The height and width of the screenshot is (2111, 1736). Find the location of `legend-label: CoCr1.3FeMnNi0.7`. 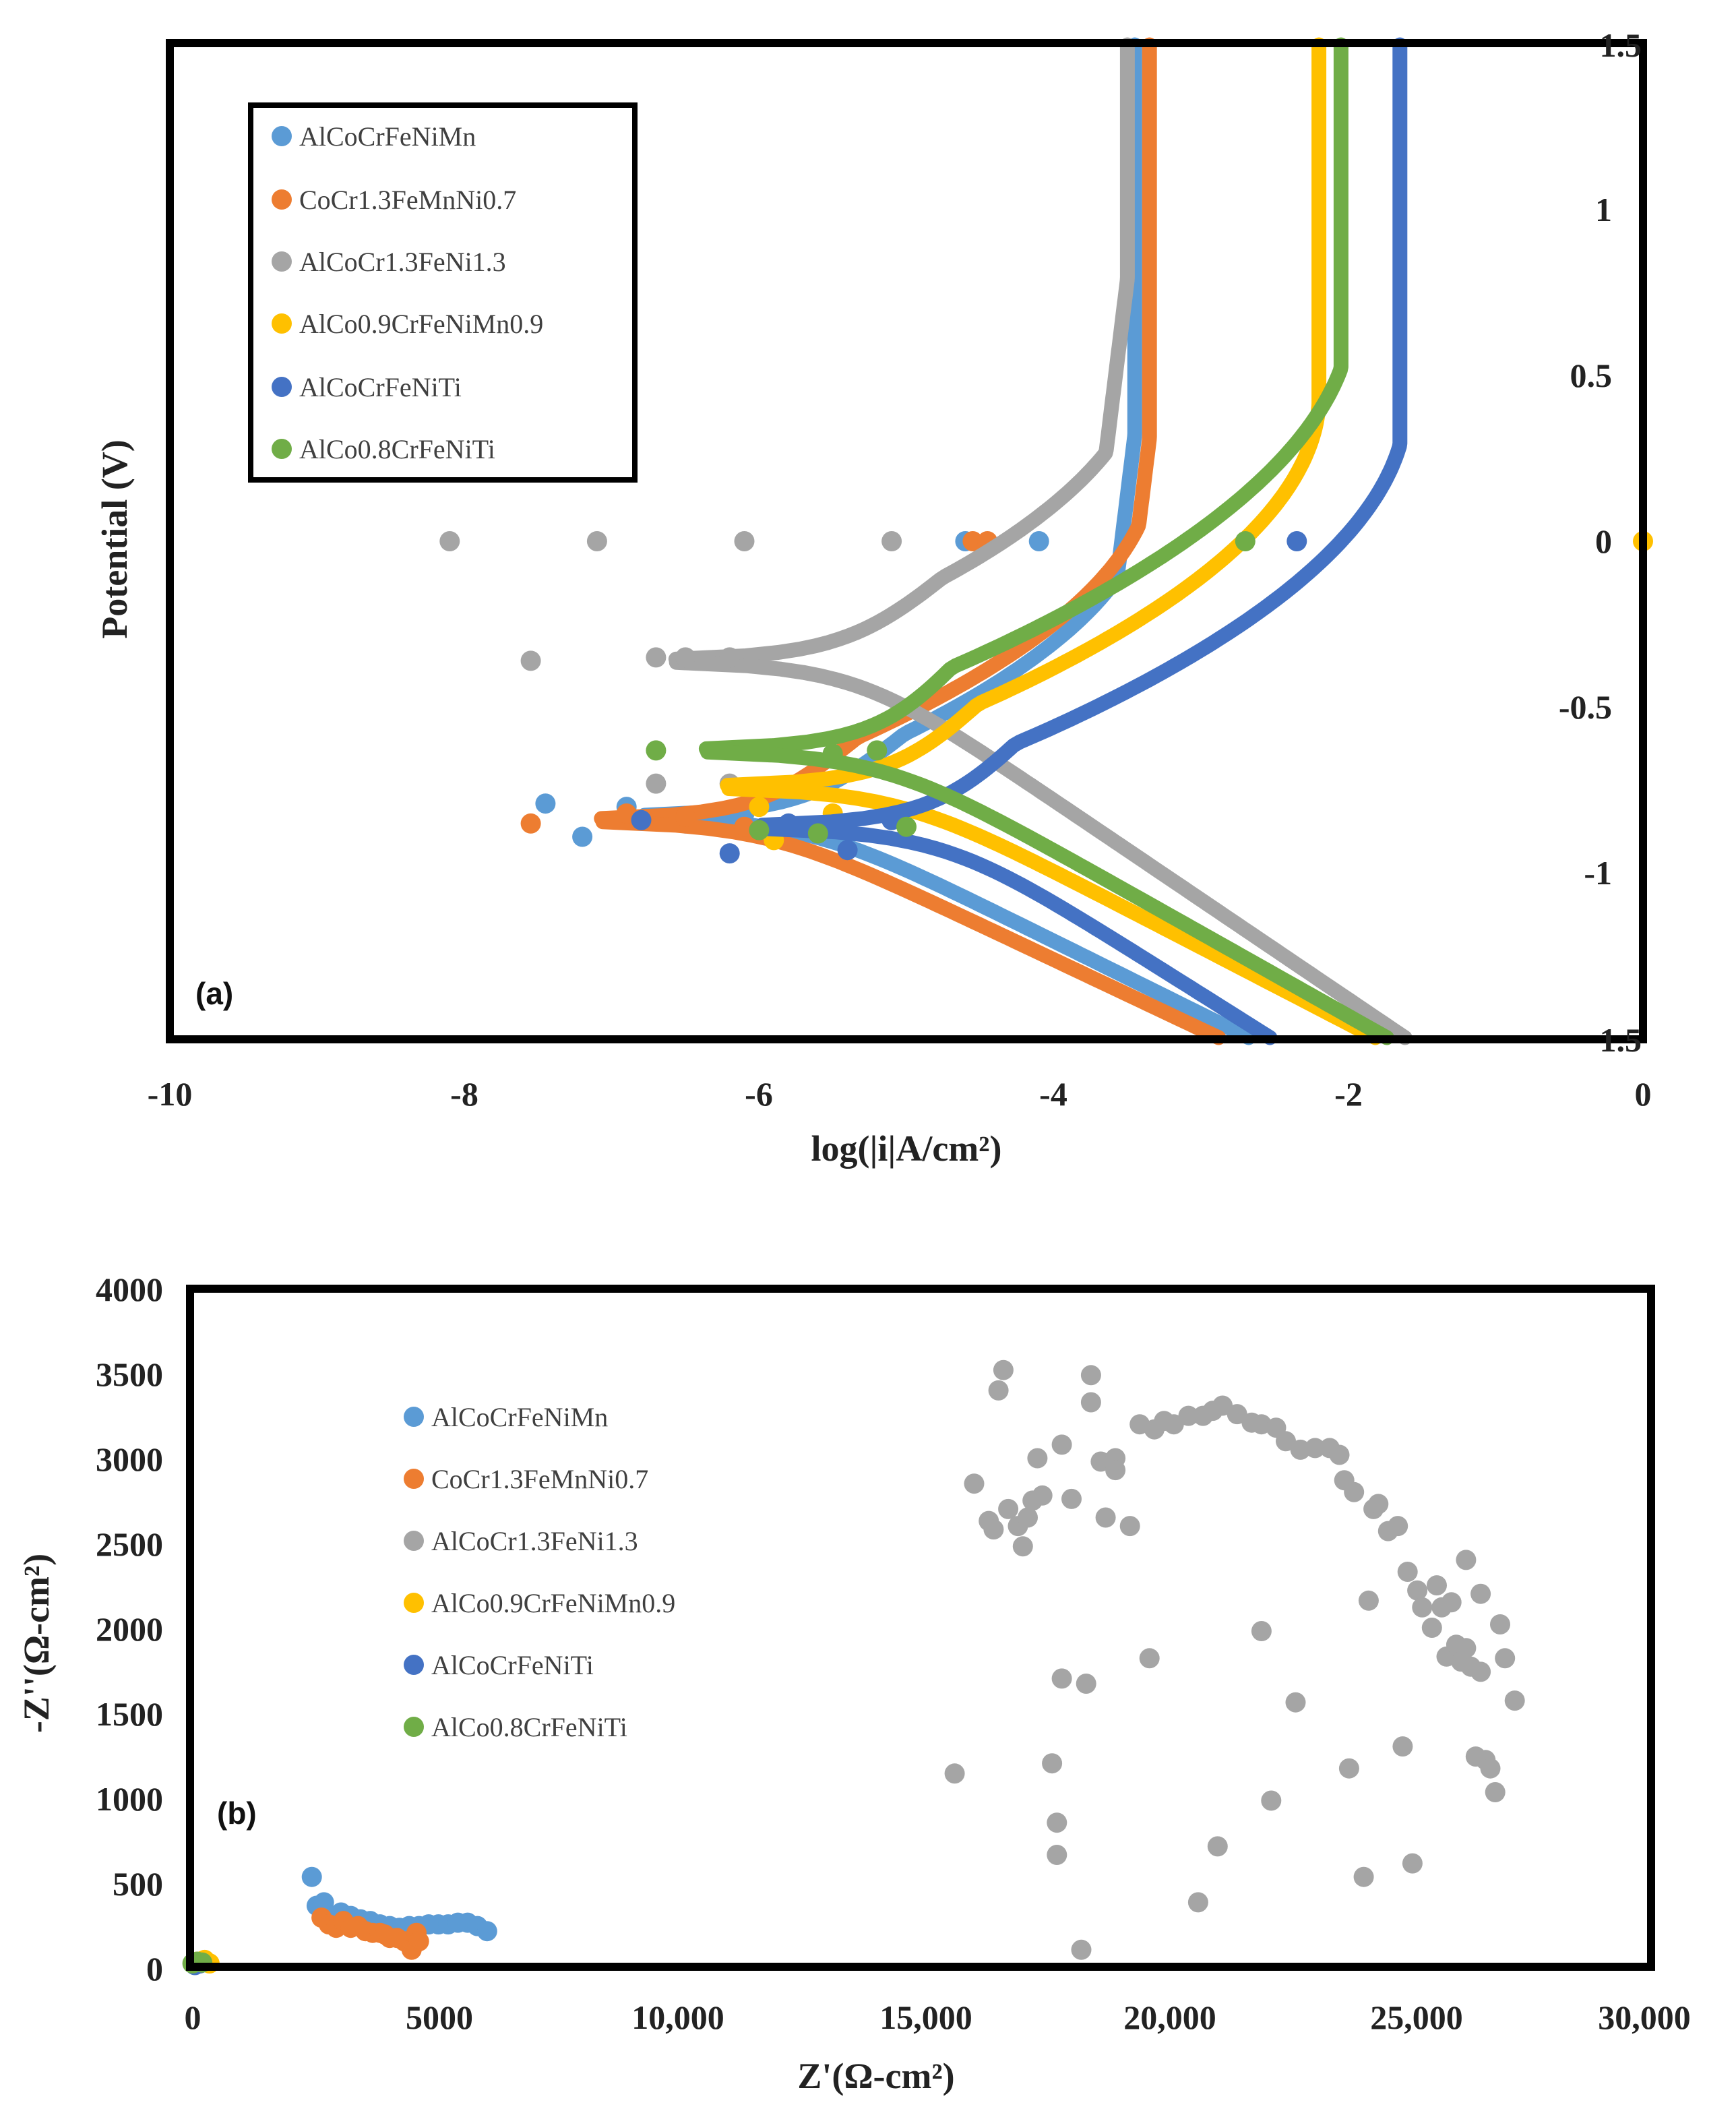

legend-label: CoCr1.3FeMnNi0.7 is located at coordinates (539, 1479).